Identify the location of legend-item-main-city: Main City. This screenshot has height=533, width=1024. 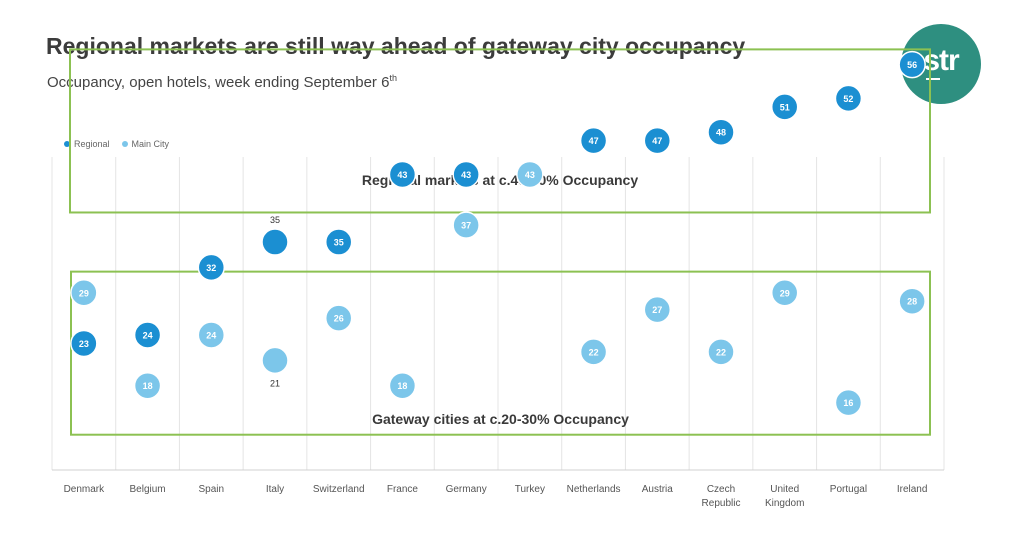
(145, 144).